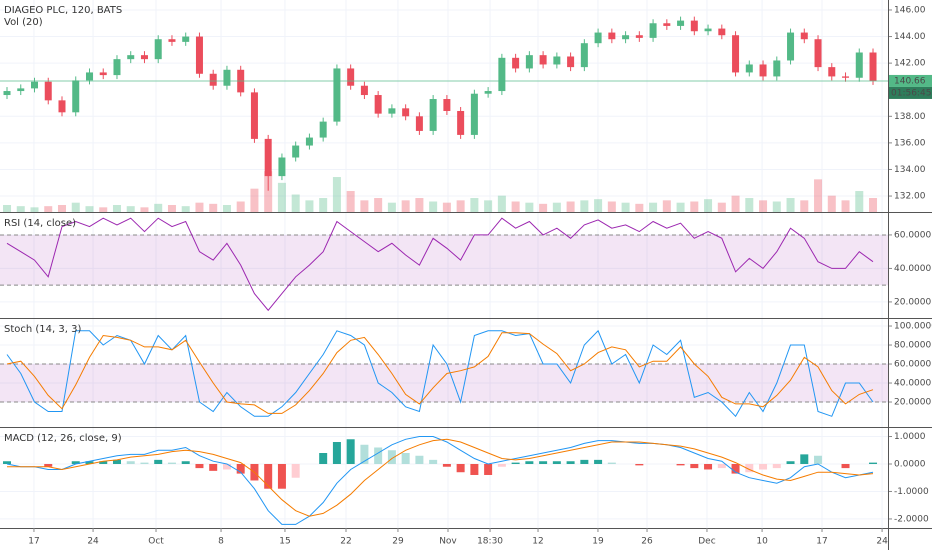 Image resolution: width=932 pixels, height=550 pixels. Describe the element at coordinates (910, 64) in the screenshot. I see `y-tick-label: 142.00` at that location.